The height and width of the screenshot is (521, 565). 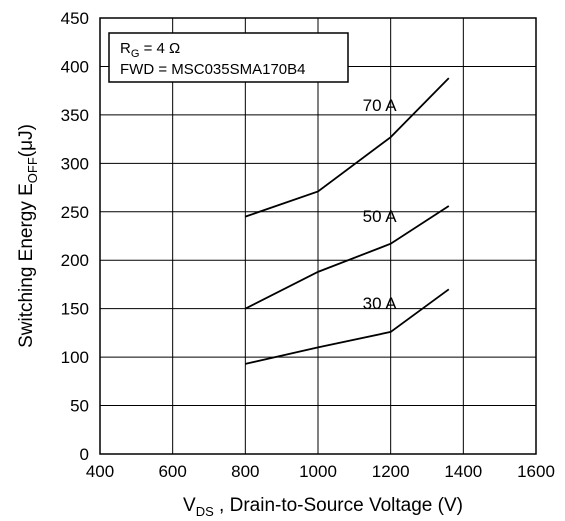 I want to click on series-labels: 70 A 50 A 30 A, so click(x=380, y=204).